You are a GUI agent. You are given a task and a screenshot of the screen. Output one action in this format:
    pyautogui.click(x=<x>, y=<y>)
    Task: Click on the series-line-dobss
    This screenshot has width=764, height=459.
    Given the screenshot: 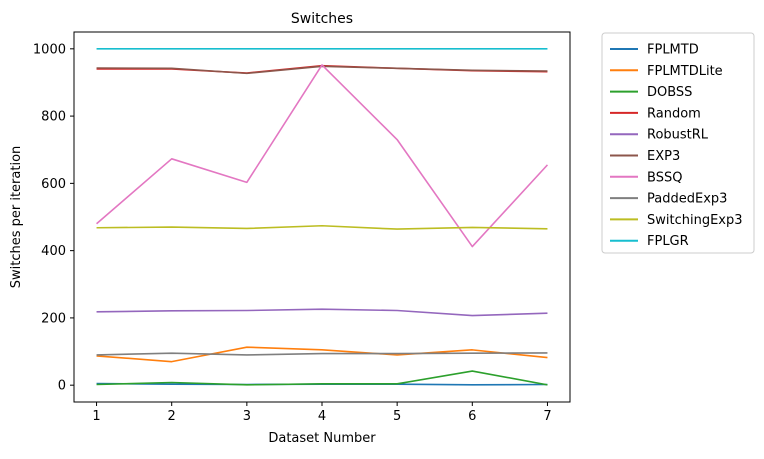 What is the action you would take?
    pyautogui.click(x=322, y=378)
    